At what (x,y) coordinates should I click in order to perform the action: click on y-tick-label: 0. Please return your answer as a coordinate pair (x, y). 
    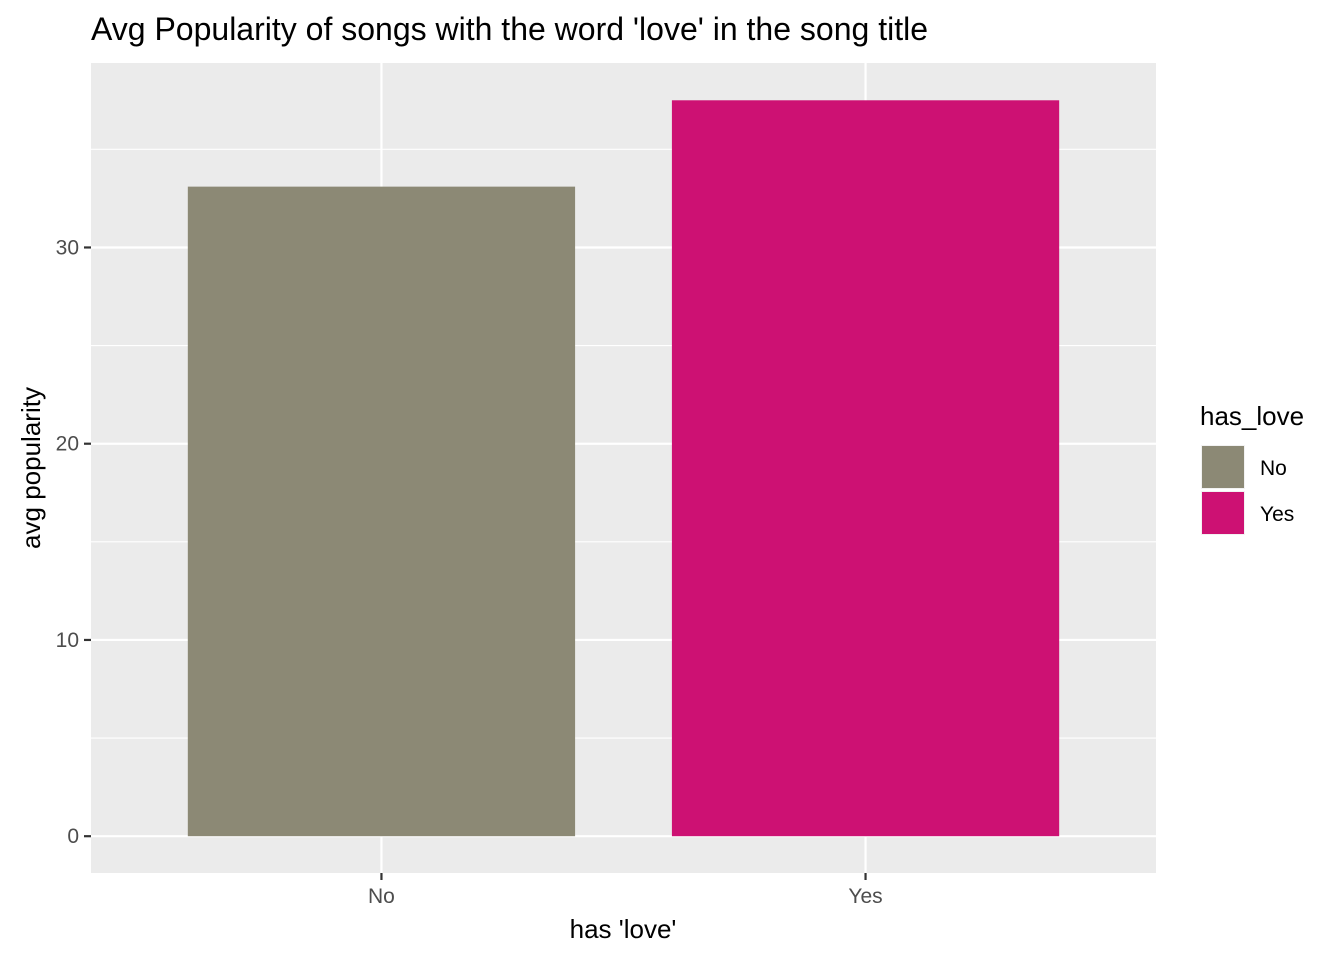
    Looking at the image, I should click on (73, 836).